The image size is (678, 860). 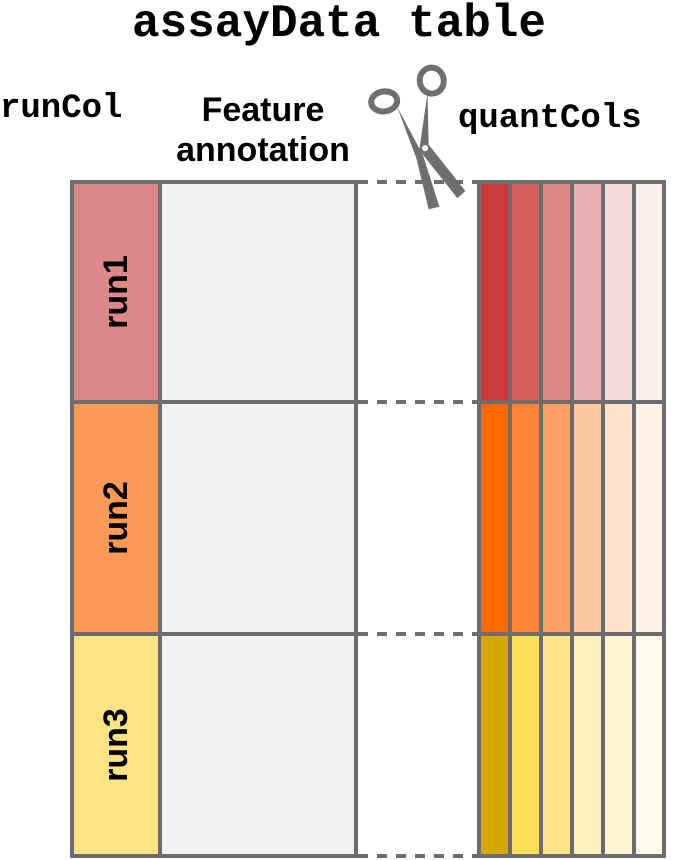 What do you see at coordinates (417, 519) in the screenshot?
I see `cut-connectors` at bounding box center [417, 519].